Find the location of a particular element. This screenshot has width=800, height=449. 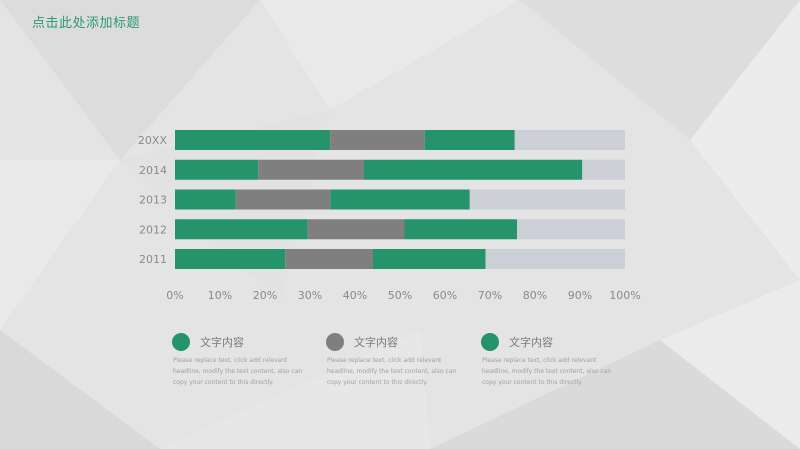

x-tick-label: 80% is located at coordinates (535, 295).